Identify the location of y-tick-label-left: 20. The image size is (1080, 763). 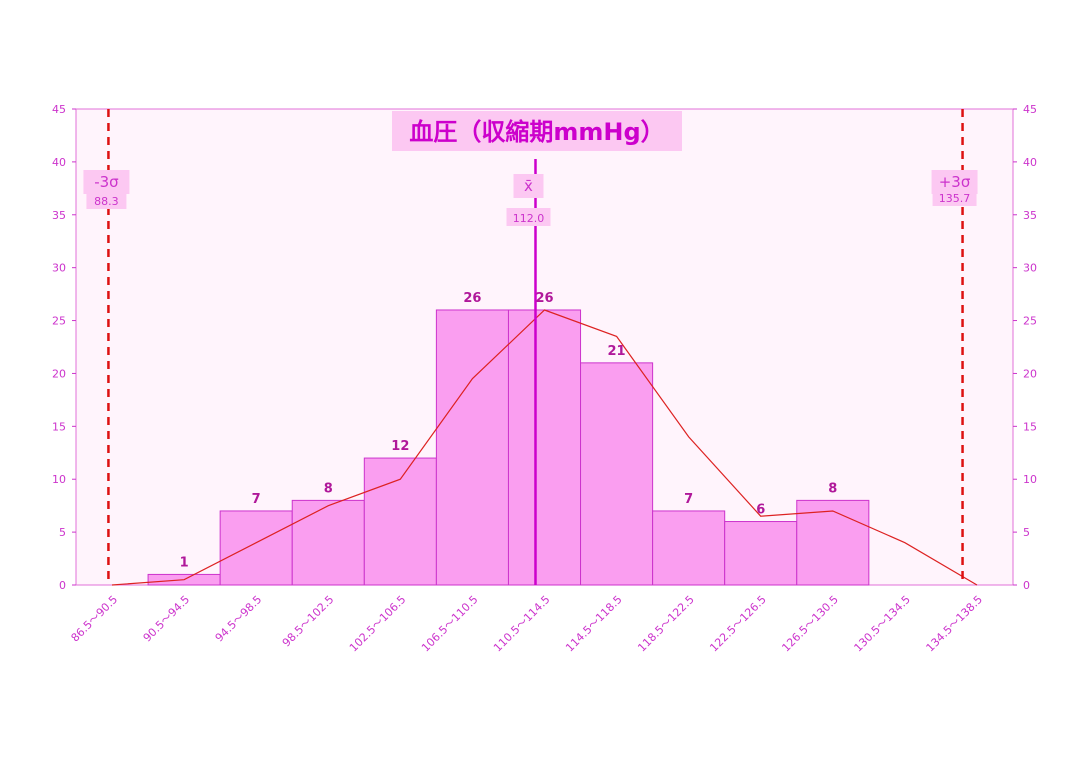
(59, 373).